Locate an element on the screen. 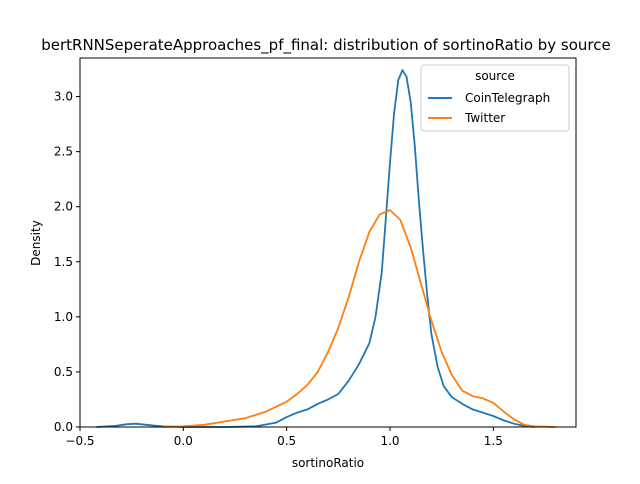 Image resolution: width=640 pixels, height=484 pixels. legend: source CoinTelegraph Twitter is located at coordinates (495, 98).